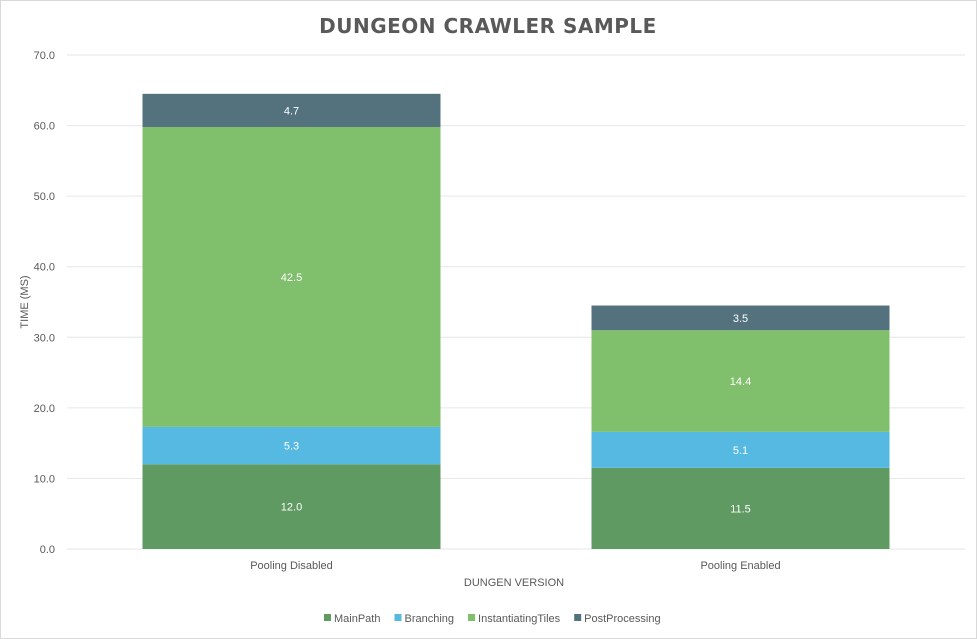  Describe the element at coordinates (514, 583) in the screenshot. I see `x-axis-label: DUNGEN VERSION` at that location.